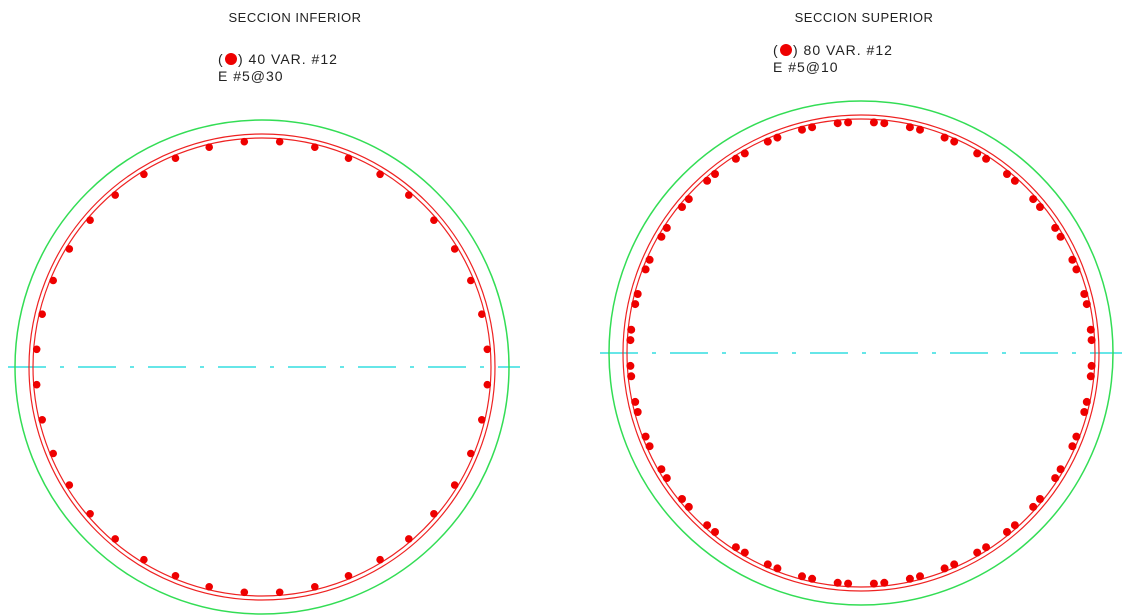  I want to click on legend-open-paren: (, so click(221, 59).